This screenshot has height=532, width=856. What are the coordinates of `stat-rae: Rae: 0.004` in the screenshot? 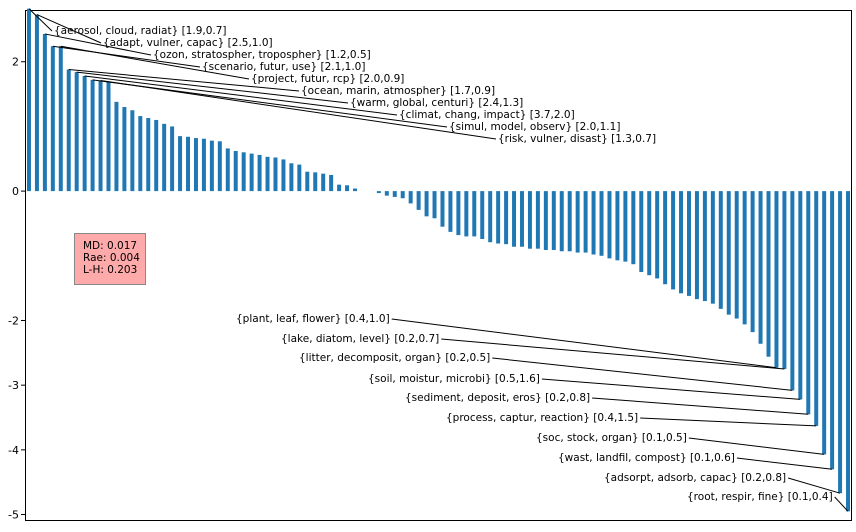 It's located at (111, 258).